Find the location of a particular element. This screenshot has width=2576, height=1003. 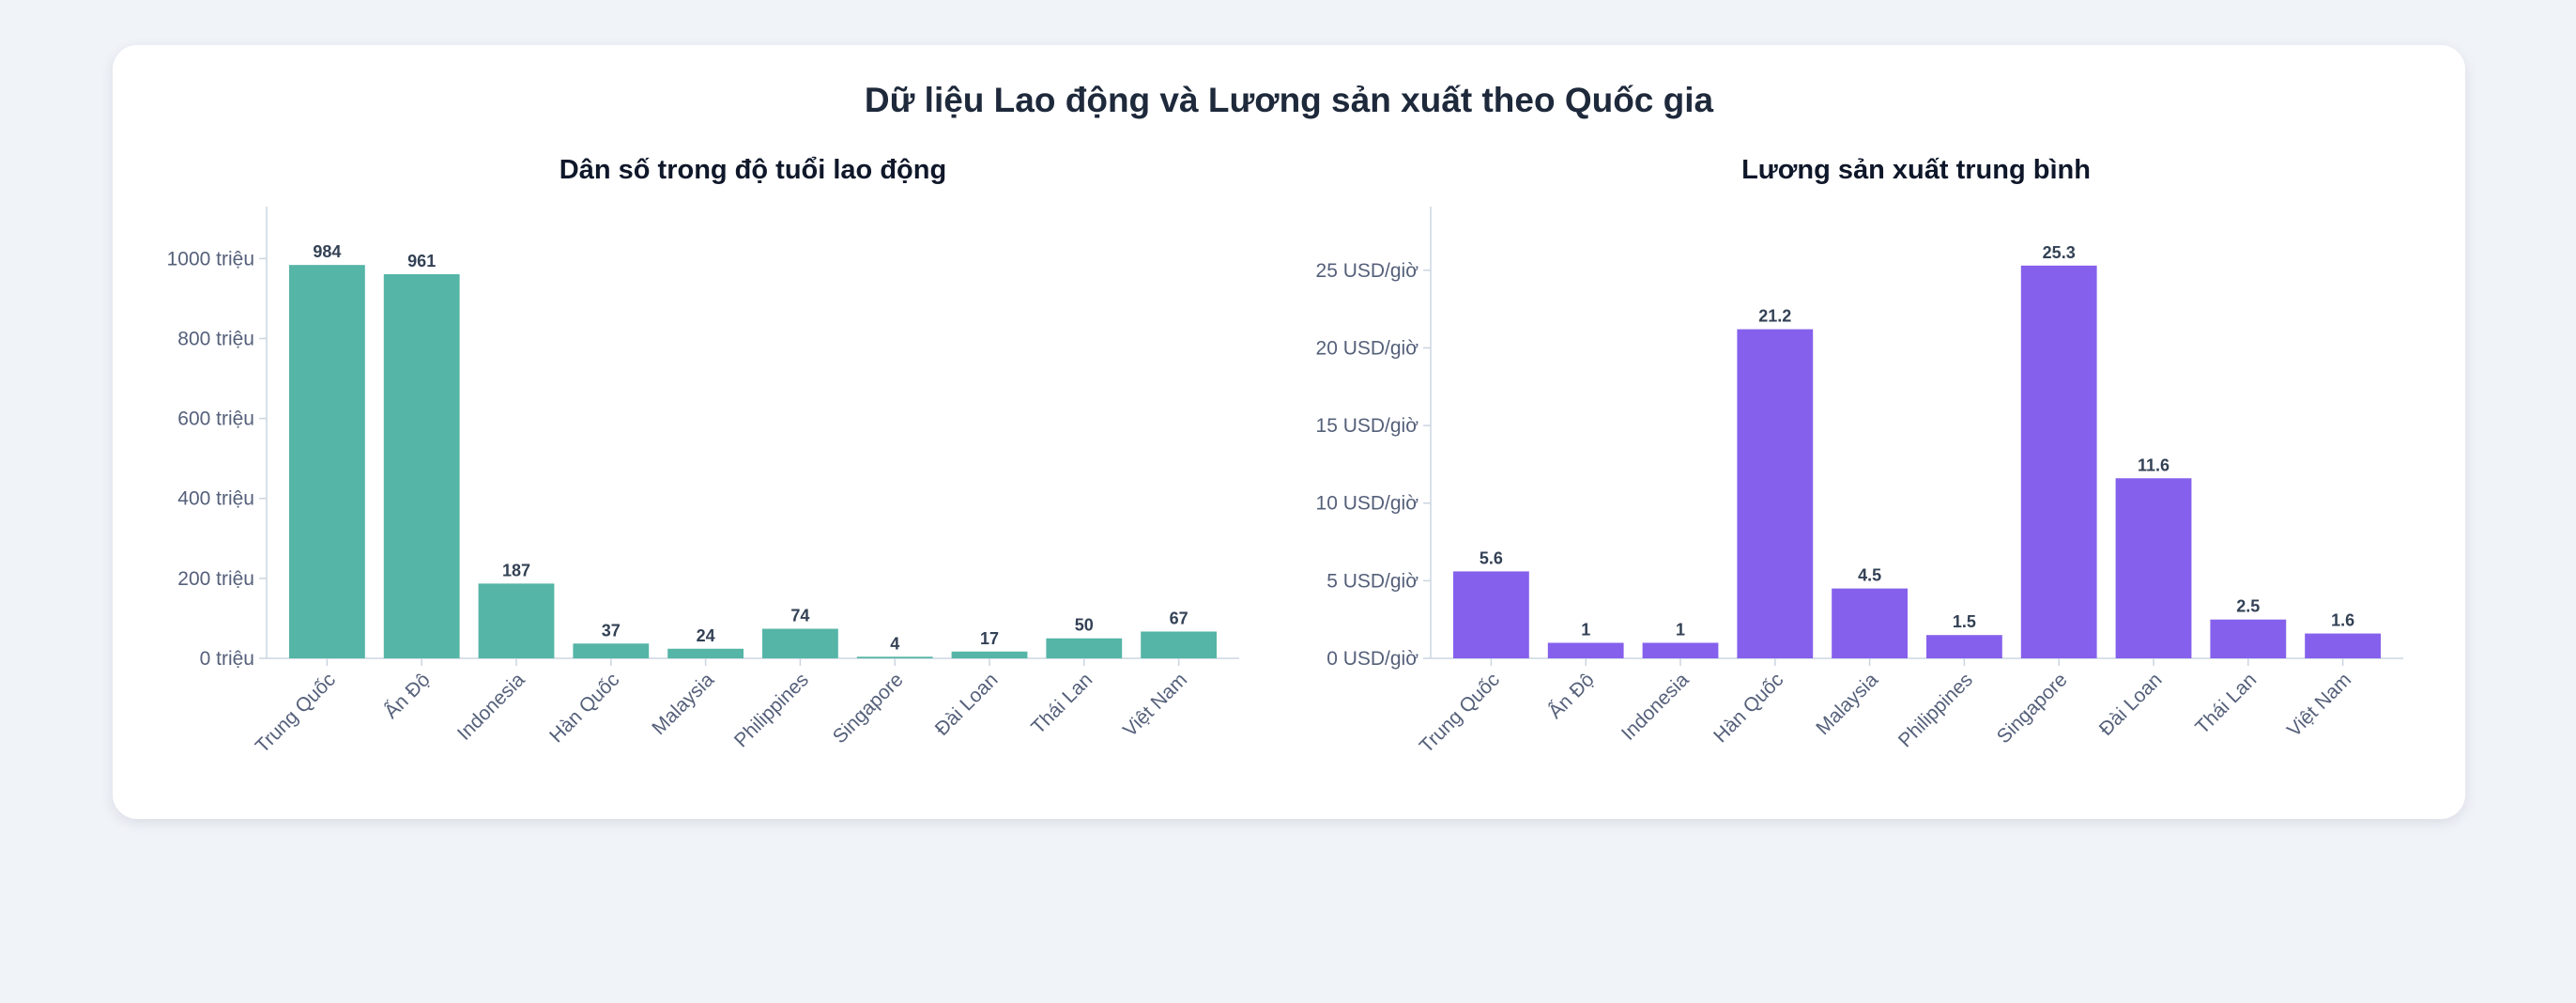

labor-x-tick-label-4: Malaysia is located at coordinates (683, 704).